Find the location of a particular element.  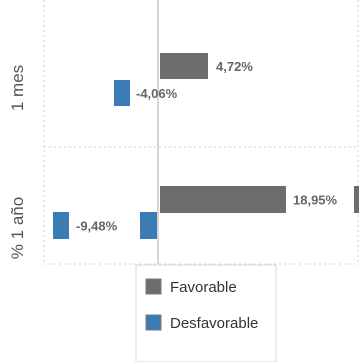

bar-value-label: -9,48% is located at coordinates (97, 226).